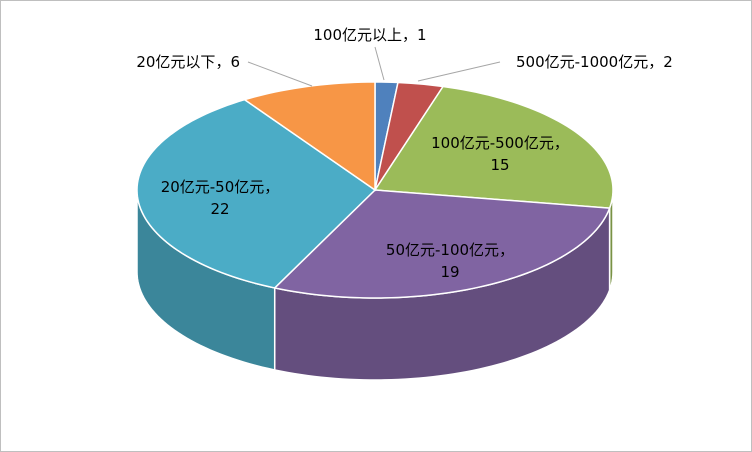  I want to click on data-label: 100亿元以上，1, so click(369, 35).